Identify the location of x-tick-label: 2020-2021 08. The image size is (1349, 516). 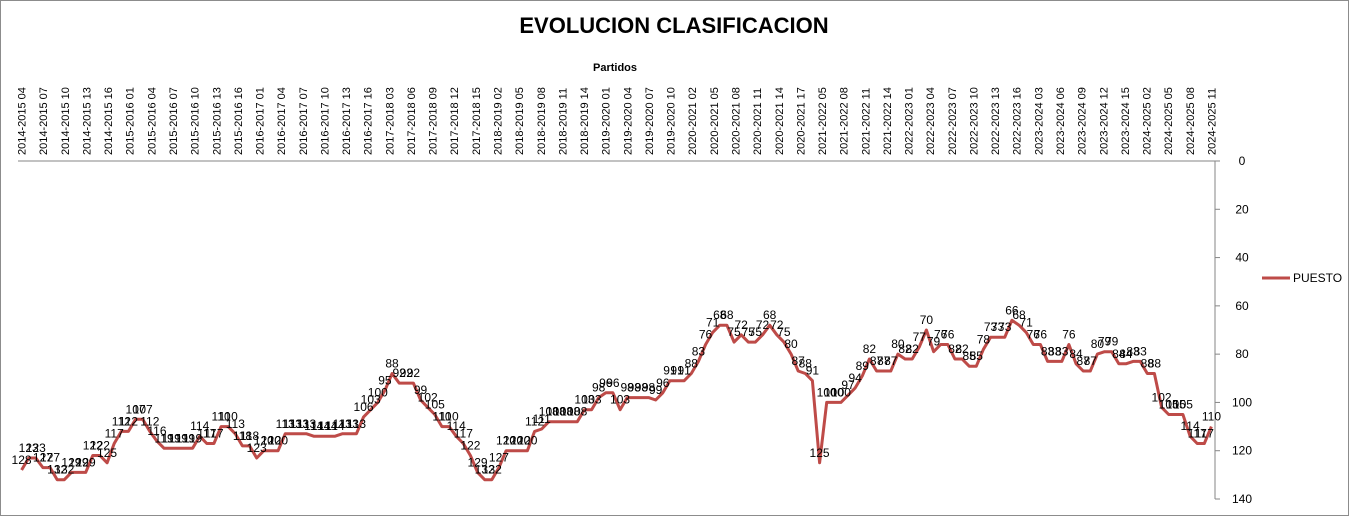
(736, 121).